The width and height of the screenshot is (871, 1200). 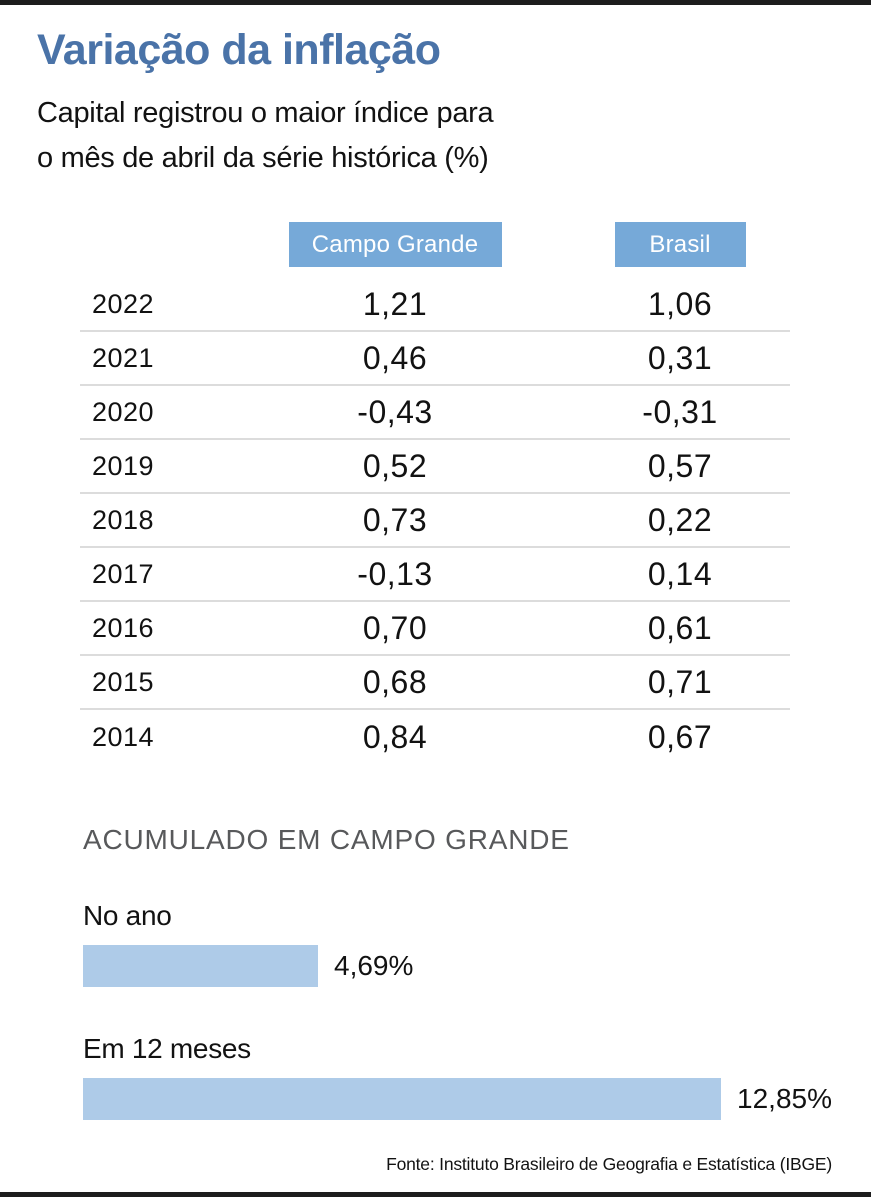 What do you see at coordinates (402, 1099) in the screenshot?
I see `em-12-meses-bar` at bounding box center [402, 1099].